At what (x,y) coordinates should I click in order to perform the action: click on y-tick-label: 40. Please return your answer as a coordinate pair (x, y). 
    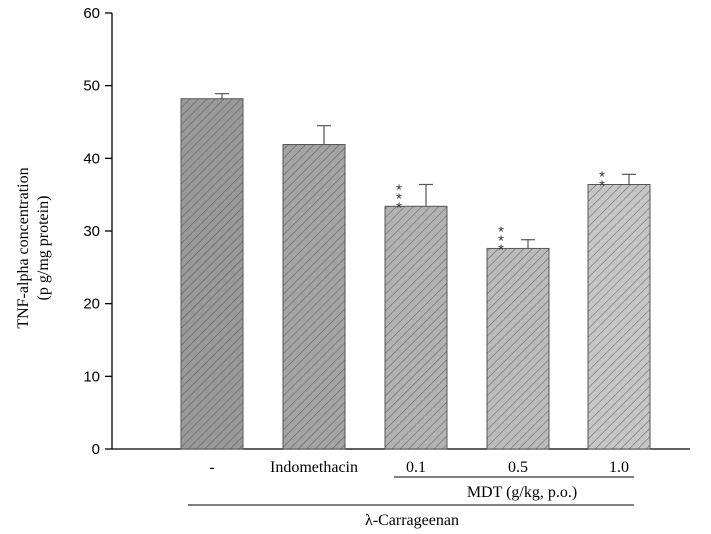
    Looking at the image, I should click on (91, 158).